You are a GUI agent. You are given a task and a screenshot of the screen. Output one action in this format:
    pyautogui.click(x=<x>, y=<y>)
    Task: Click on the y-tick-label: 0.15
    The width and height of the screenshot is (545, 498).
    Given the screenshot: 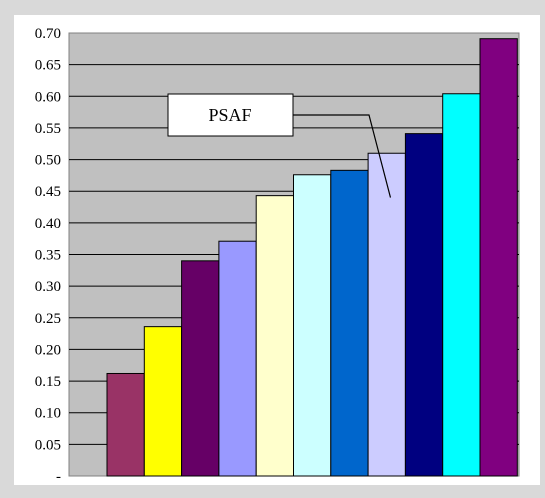 What is the action you would take?
    pyautogui.click(x=48, y=382)
    